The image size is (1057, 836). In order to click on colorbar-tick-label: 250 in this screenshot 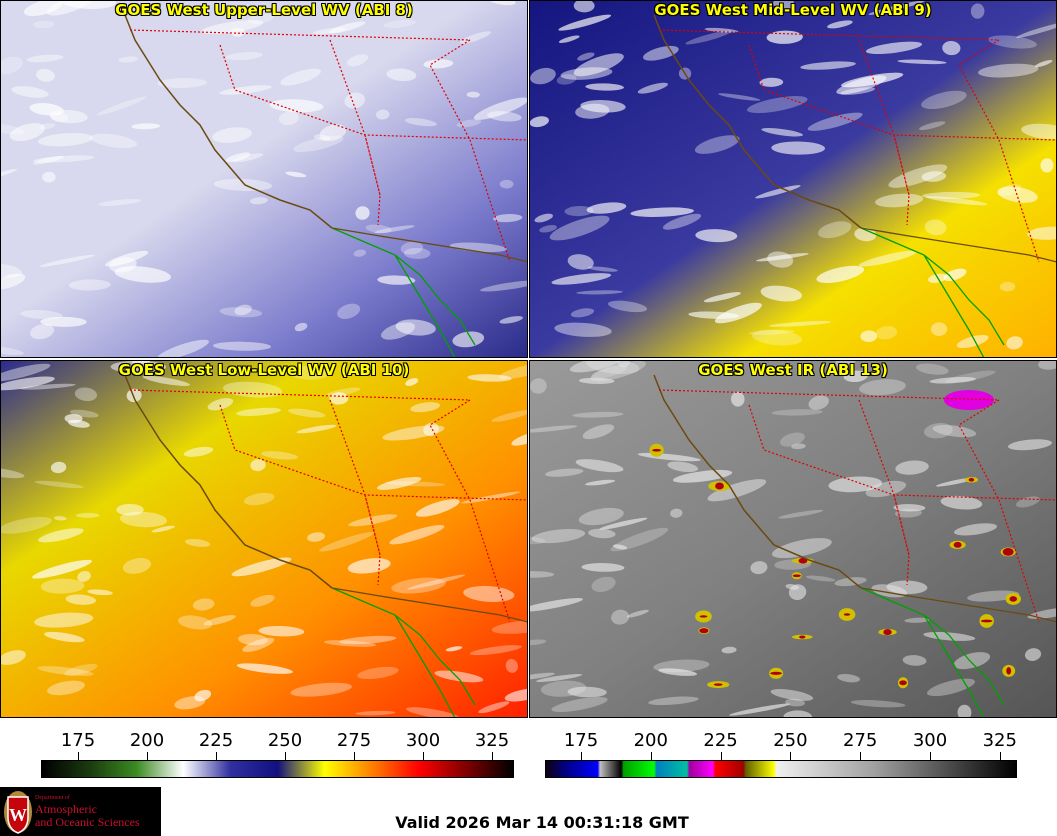, I will do `click(285, 740)`.